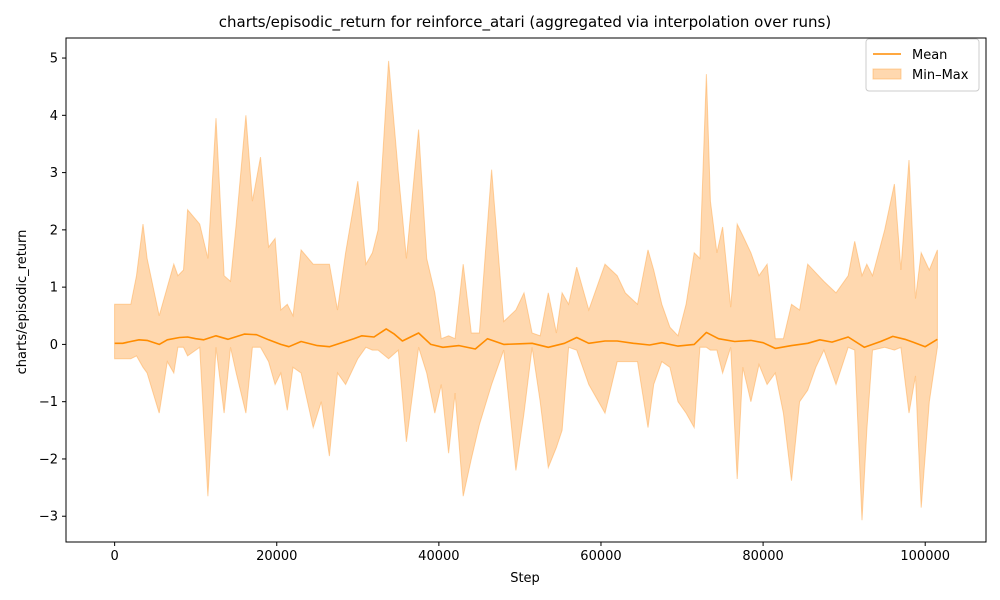  I want to click on y-axis-title: charts/episodic_return, so click(22, 302).